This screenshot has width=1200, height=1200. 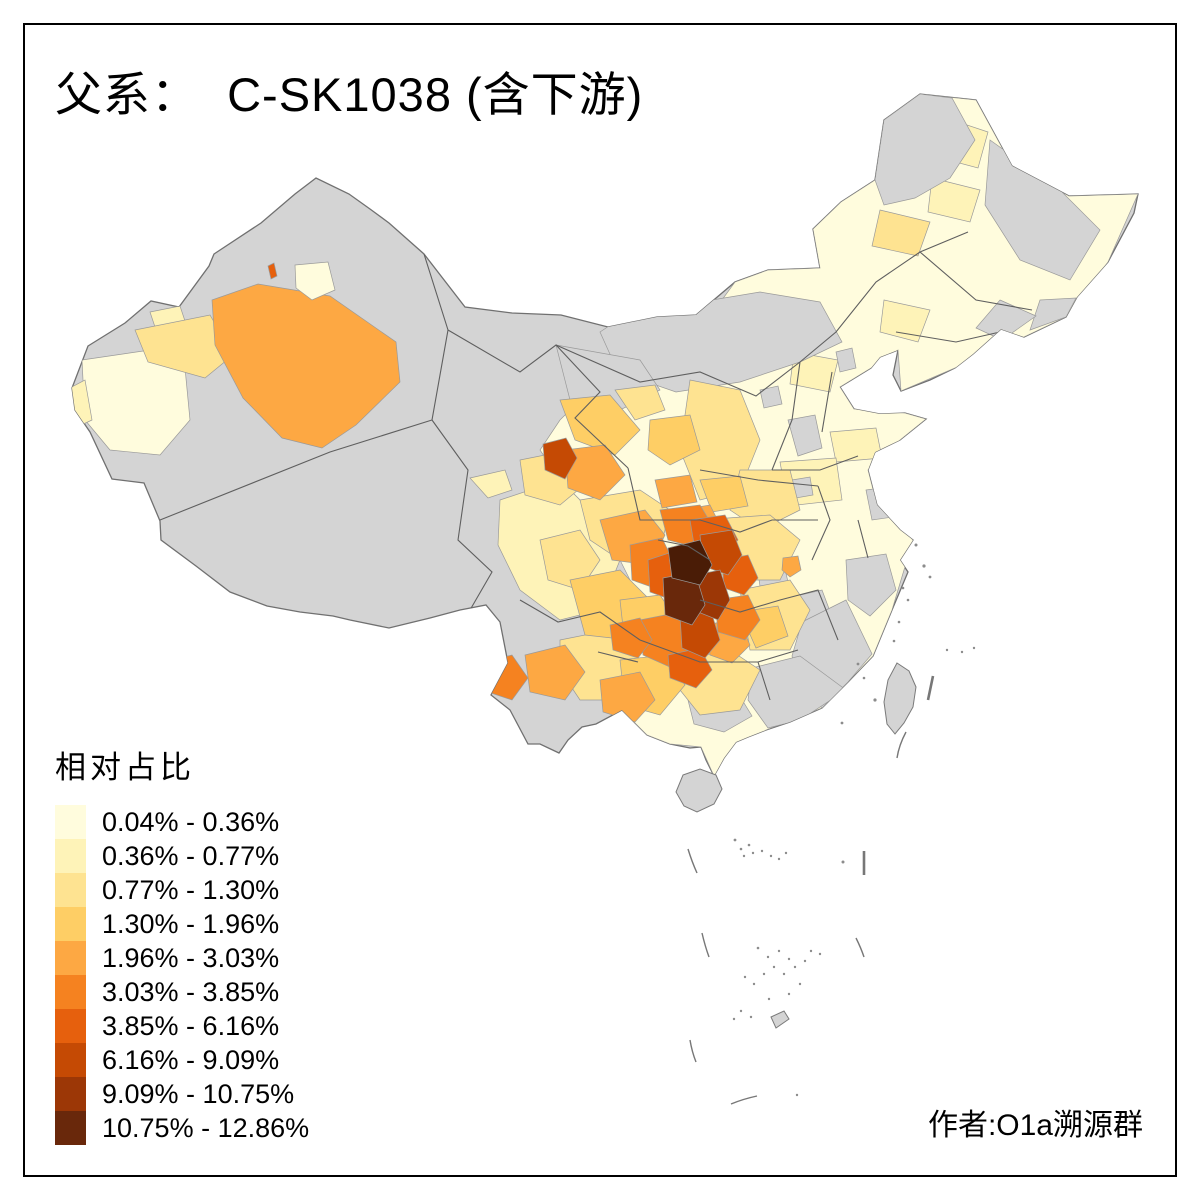 I want to click on legend-label: 3.03% - 3.85%, so click(x=191, y=991).